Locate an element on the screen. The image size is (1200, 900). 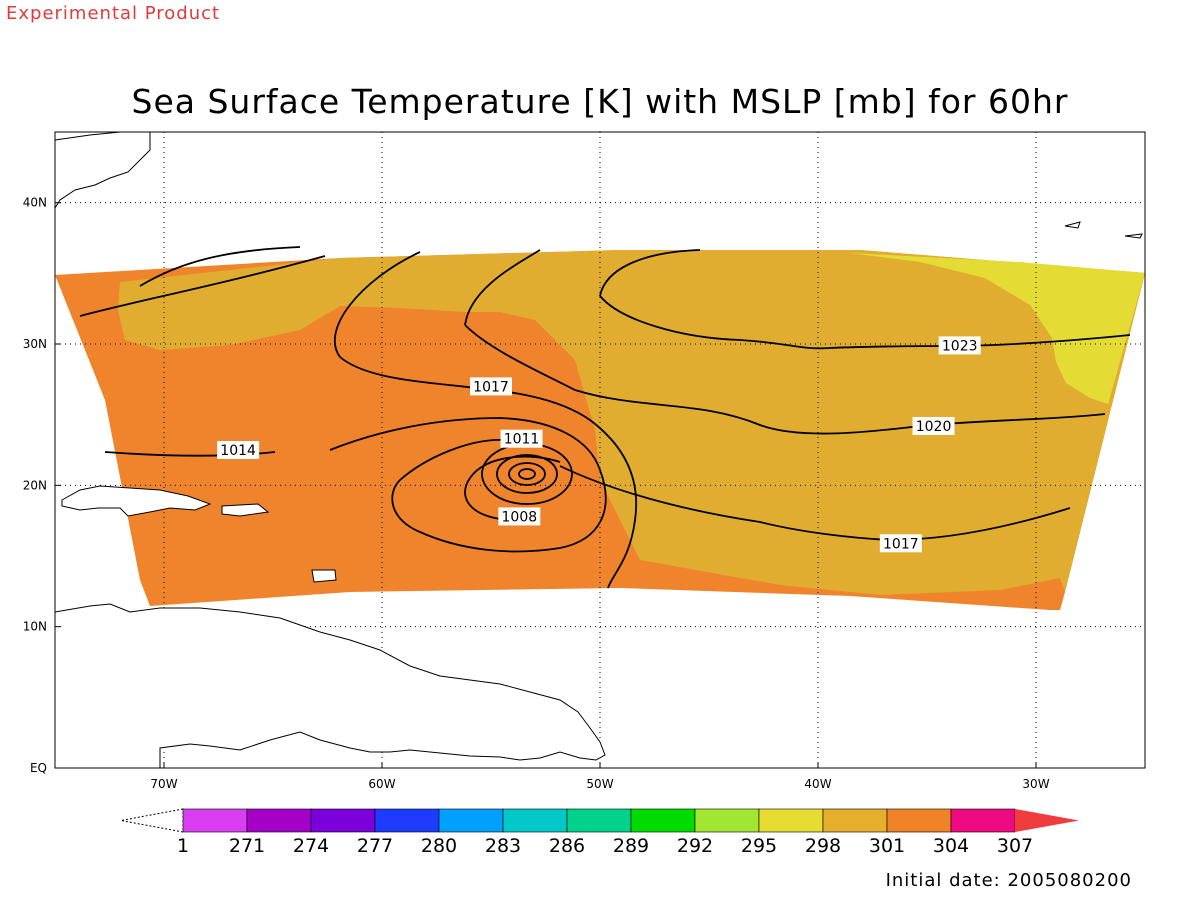
colorbar-label: 286 is located at coordinates (567, 846).